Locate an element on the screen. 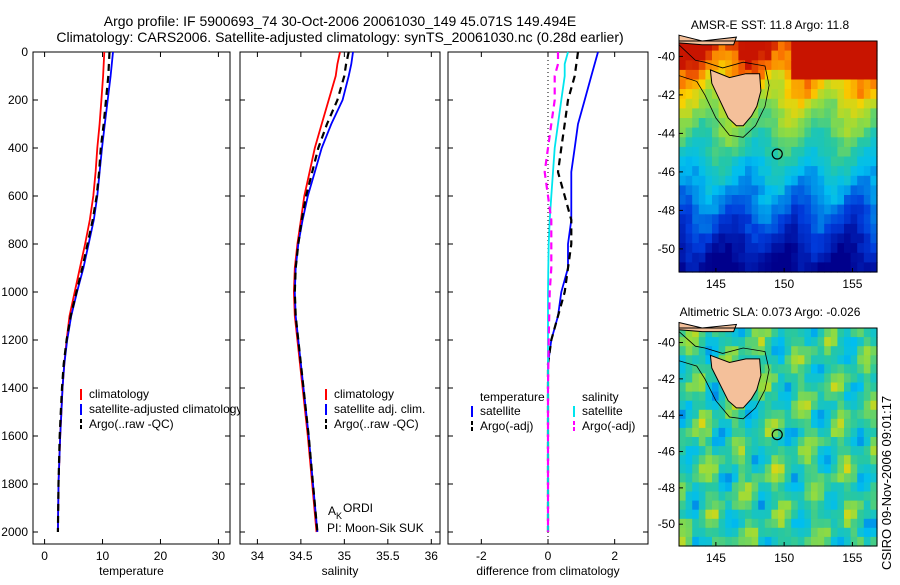 Image resolution: width=900 pixels, height=585 pixels. sst-map-ytick-label: -42 is located at coordinates (667, 95).